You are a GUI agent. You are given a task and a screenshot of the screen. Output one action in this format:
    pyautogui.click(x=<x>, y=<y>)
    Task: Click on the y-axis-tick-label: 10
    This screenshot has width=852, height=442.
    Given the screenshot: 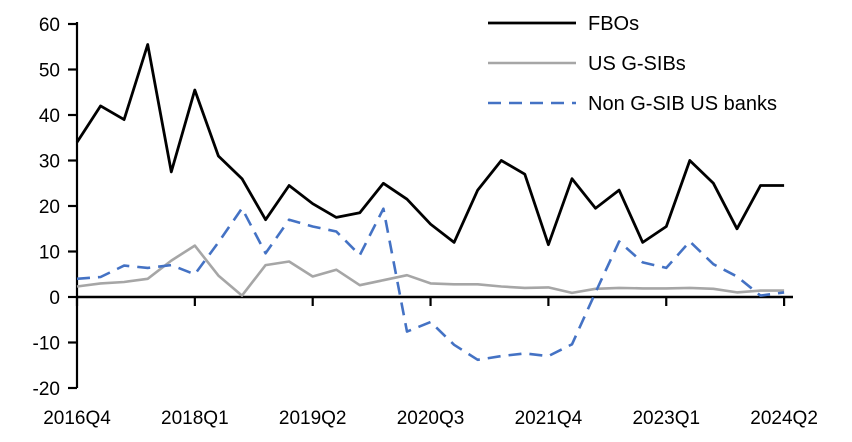 What is the action you would take?
    pyautogui.click(x=49, y=253)
    